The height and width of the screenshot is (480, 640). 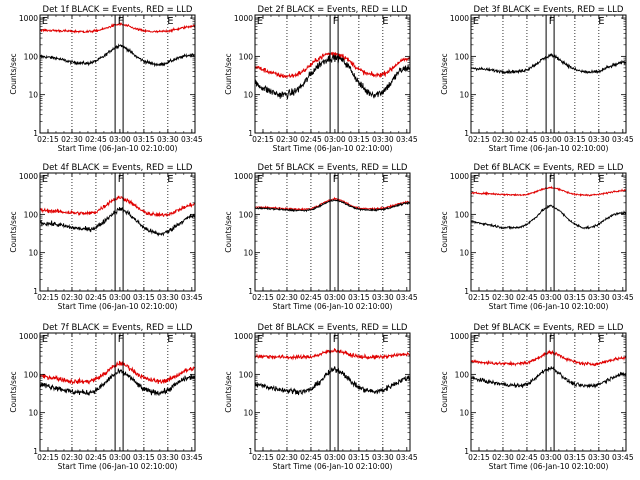 I want to click on chart-title: Det 6f BLACK = Events, RED = LLD, so click(x=549, y=168).